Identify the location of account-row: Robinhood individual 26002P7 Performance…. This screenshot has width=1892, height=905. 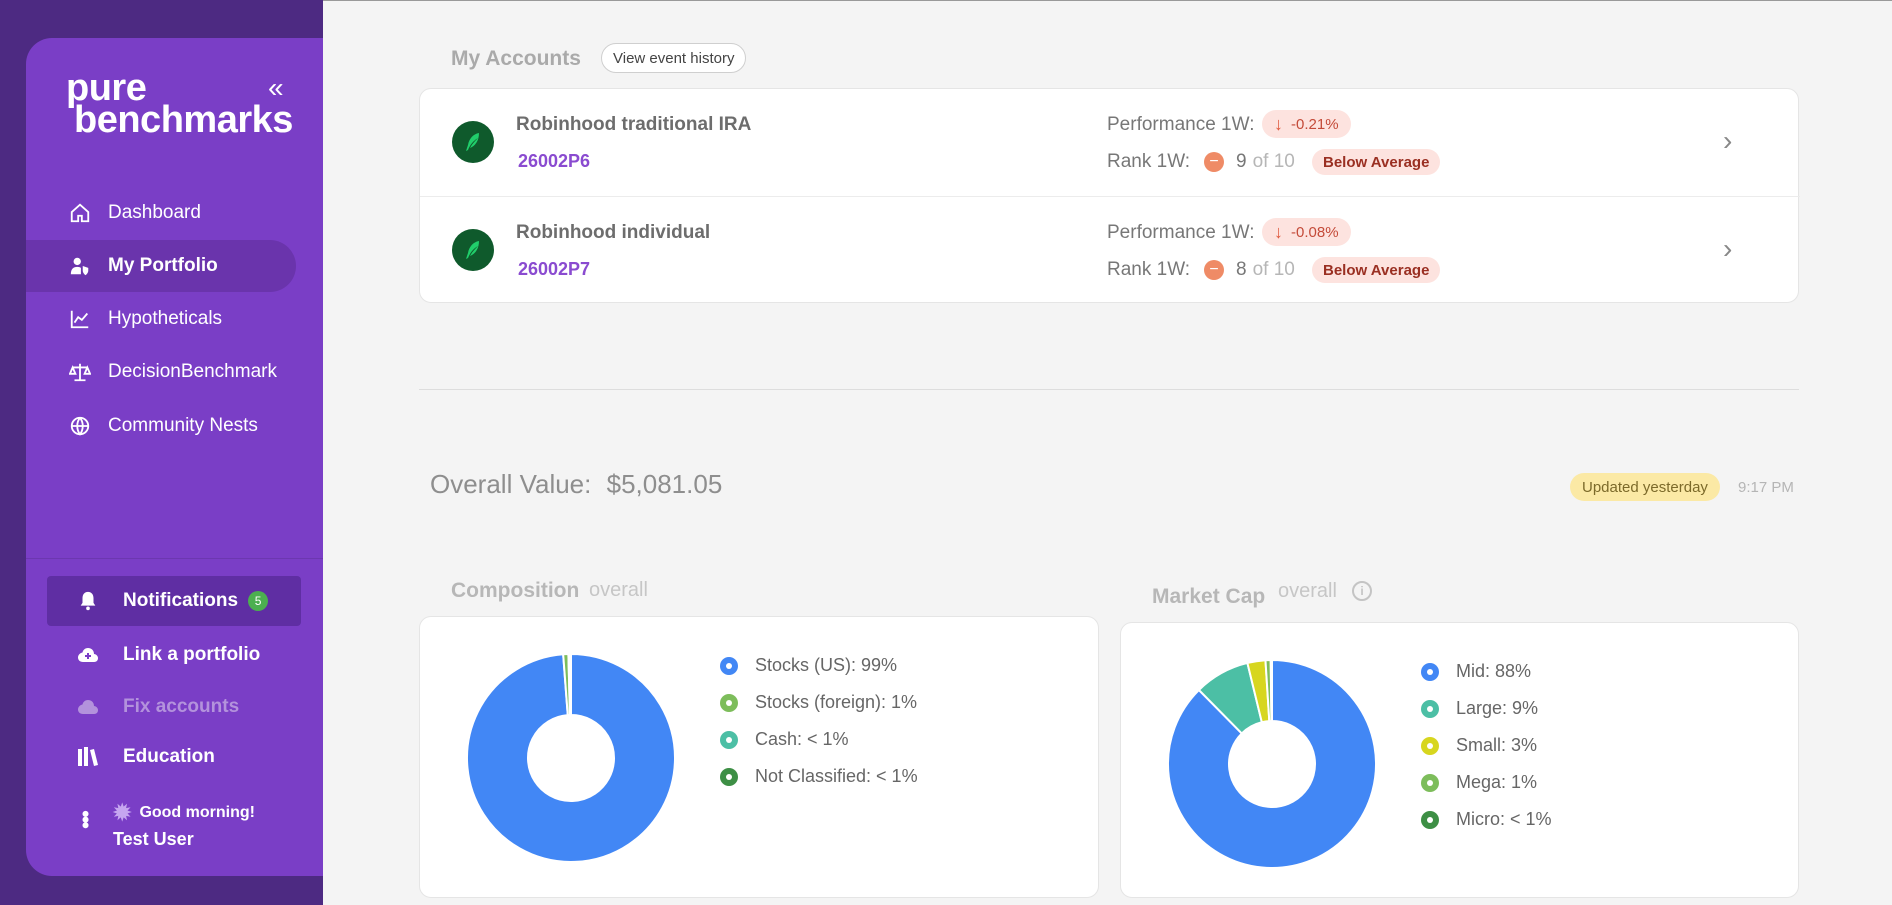
(1110, 249).